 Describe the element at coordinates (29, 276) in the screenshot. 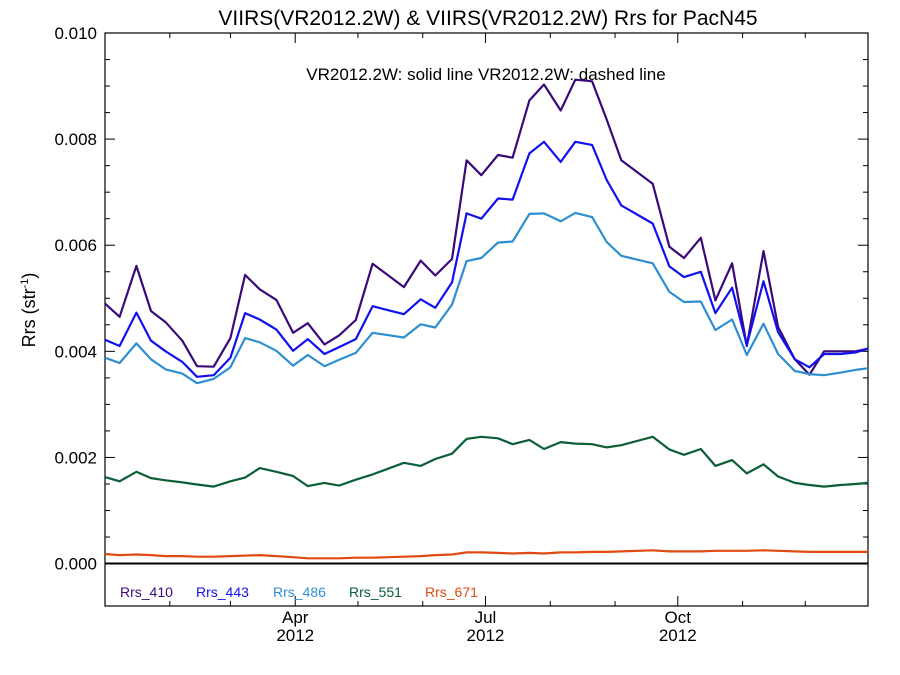

I see `y-axis-label-end: )` at that location.